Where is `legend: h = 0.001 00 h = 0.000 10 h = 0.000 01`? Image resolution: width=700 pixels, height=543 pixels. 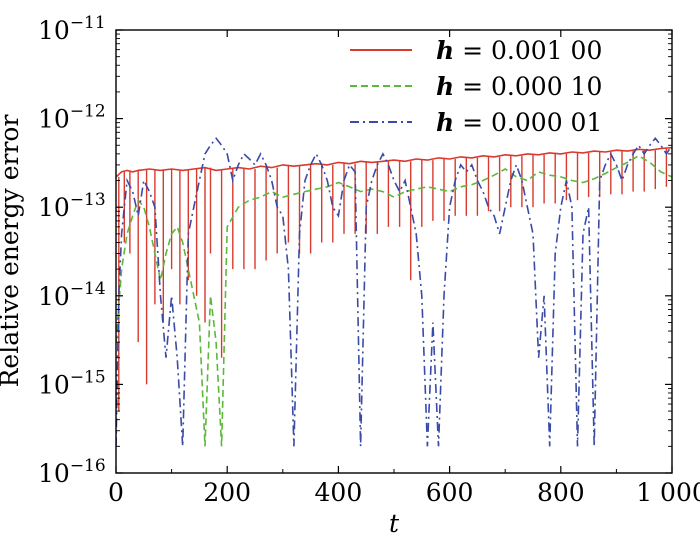
legend: h = 0.001 00 h = 0.000 10 h = 0.000 01 is located at coordinates (476, 86).